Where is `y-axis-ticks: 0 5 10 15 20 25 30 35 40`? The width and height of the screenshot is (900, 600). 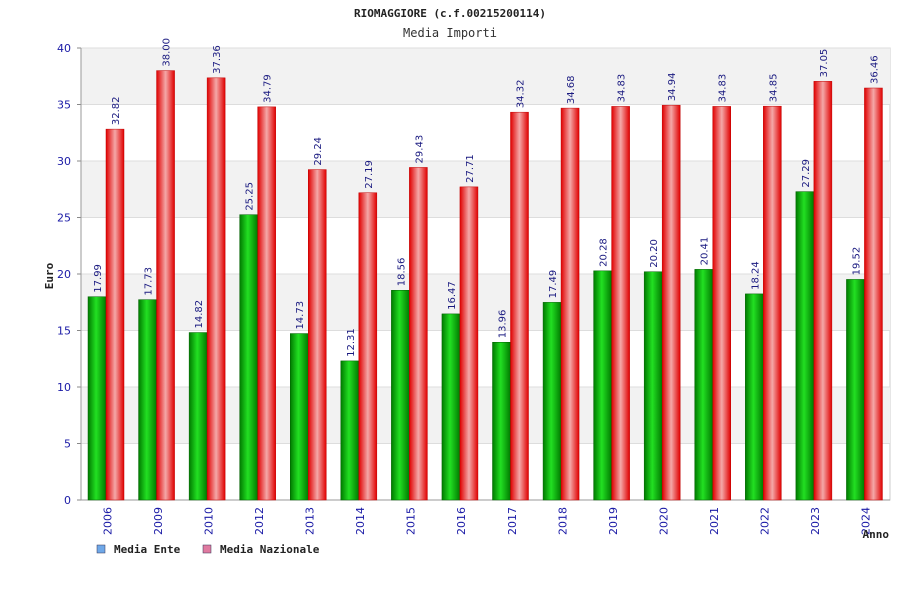
y-axis-ticks: 0 5 10 15 20 25 30 35 40 is located at coordinates (64, 274).